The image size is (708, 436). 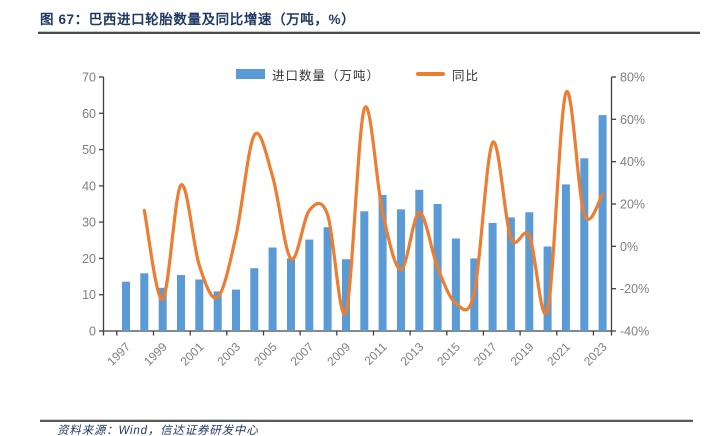 What do you see at coordinates (632, 162) in the screenshot?
I see `svg-text: 40%` at bounding box center [632, 162].